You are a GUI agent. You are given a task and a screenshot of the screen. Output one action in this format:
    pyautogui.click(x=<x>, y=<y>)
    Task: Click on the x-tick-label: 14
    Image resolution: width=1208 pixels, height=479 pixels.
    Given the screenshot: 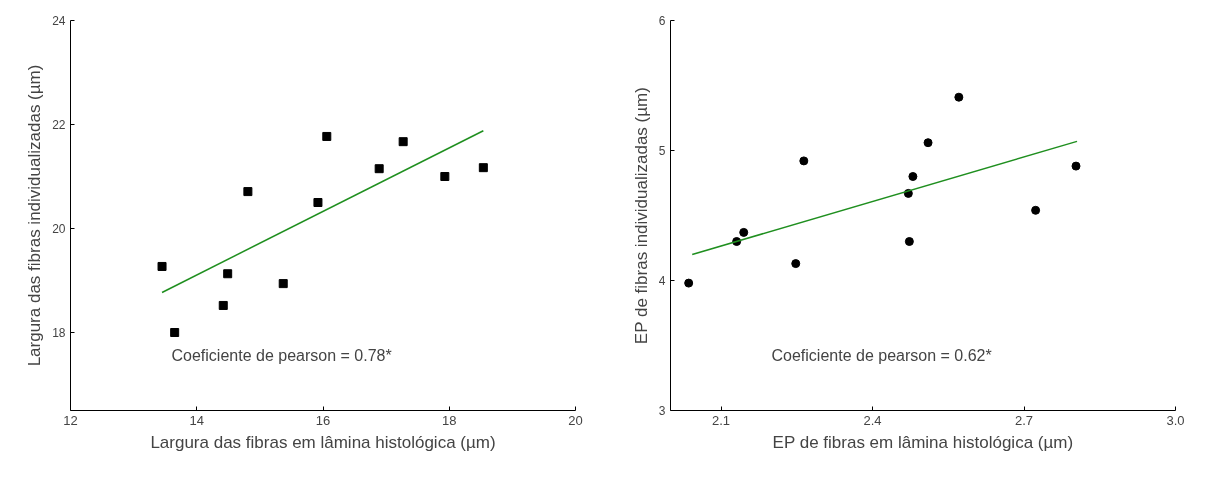 What is the action you would take?
    pyautogui.click(x=196, y=420)
    